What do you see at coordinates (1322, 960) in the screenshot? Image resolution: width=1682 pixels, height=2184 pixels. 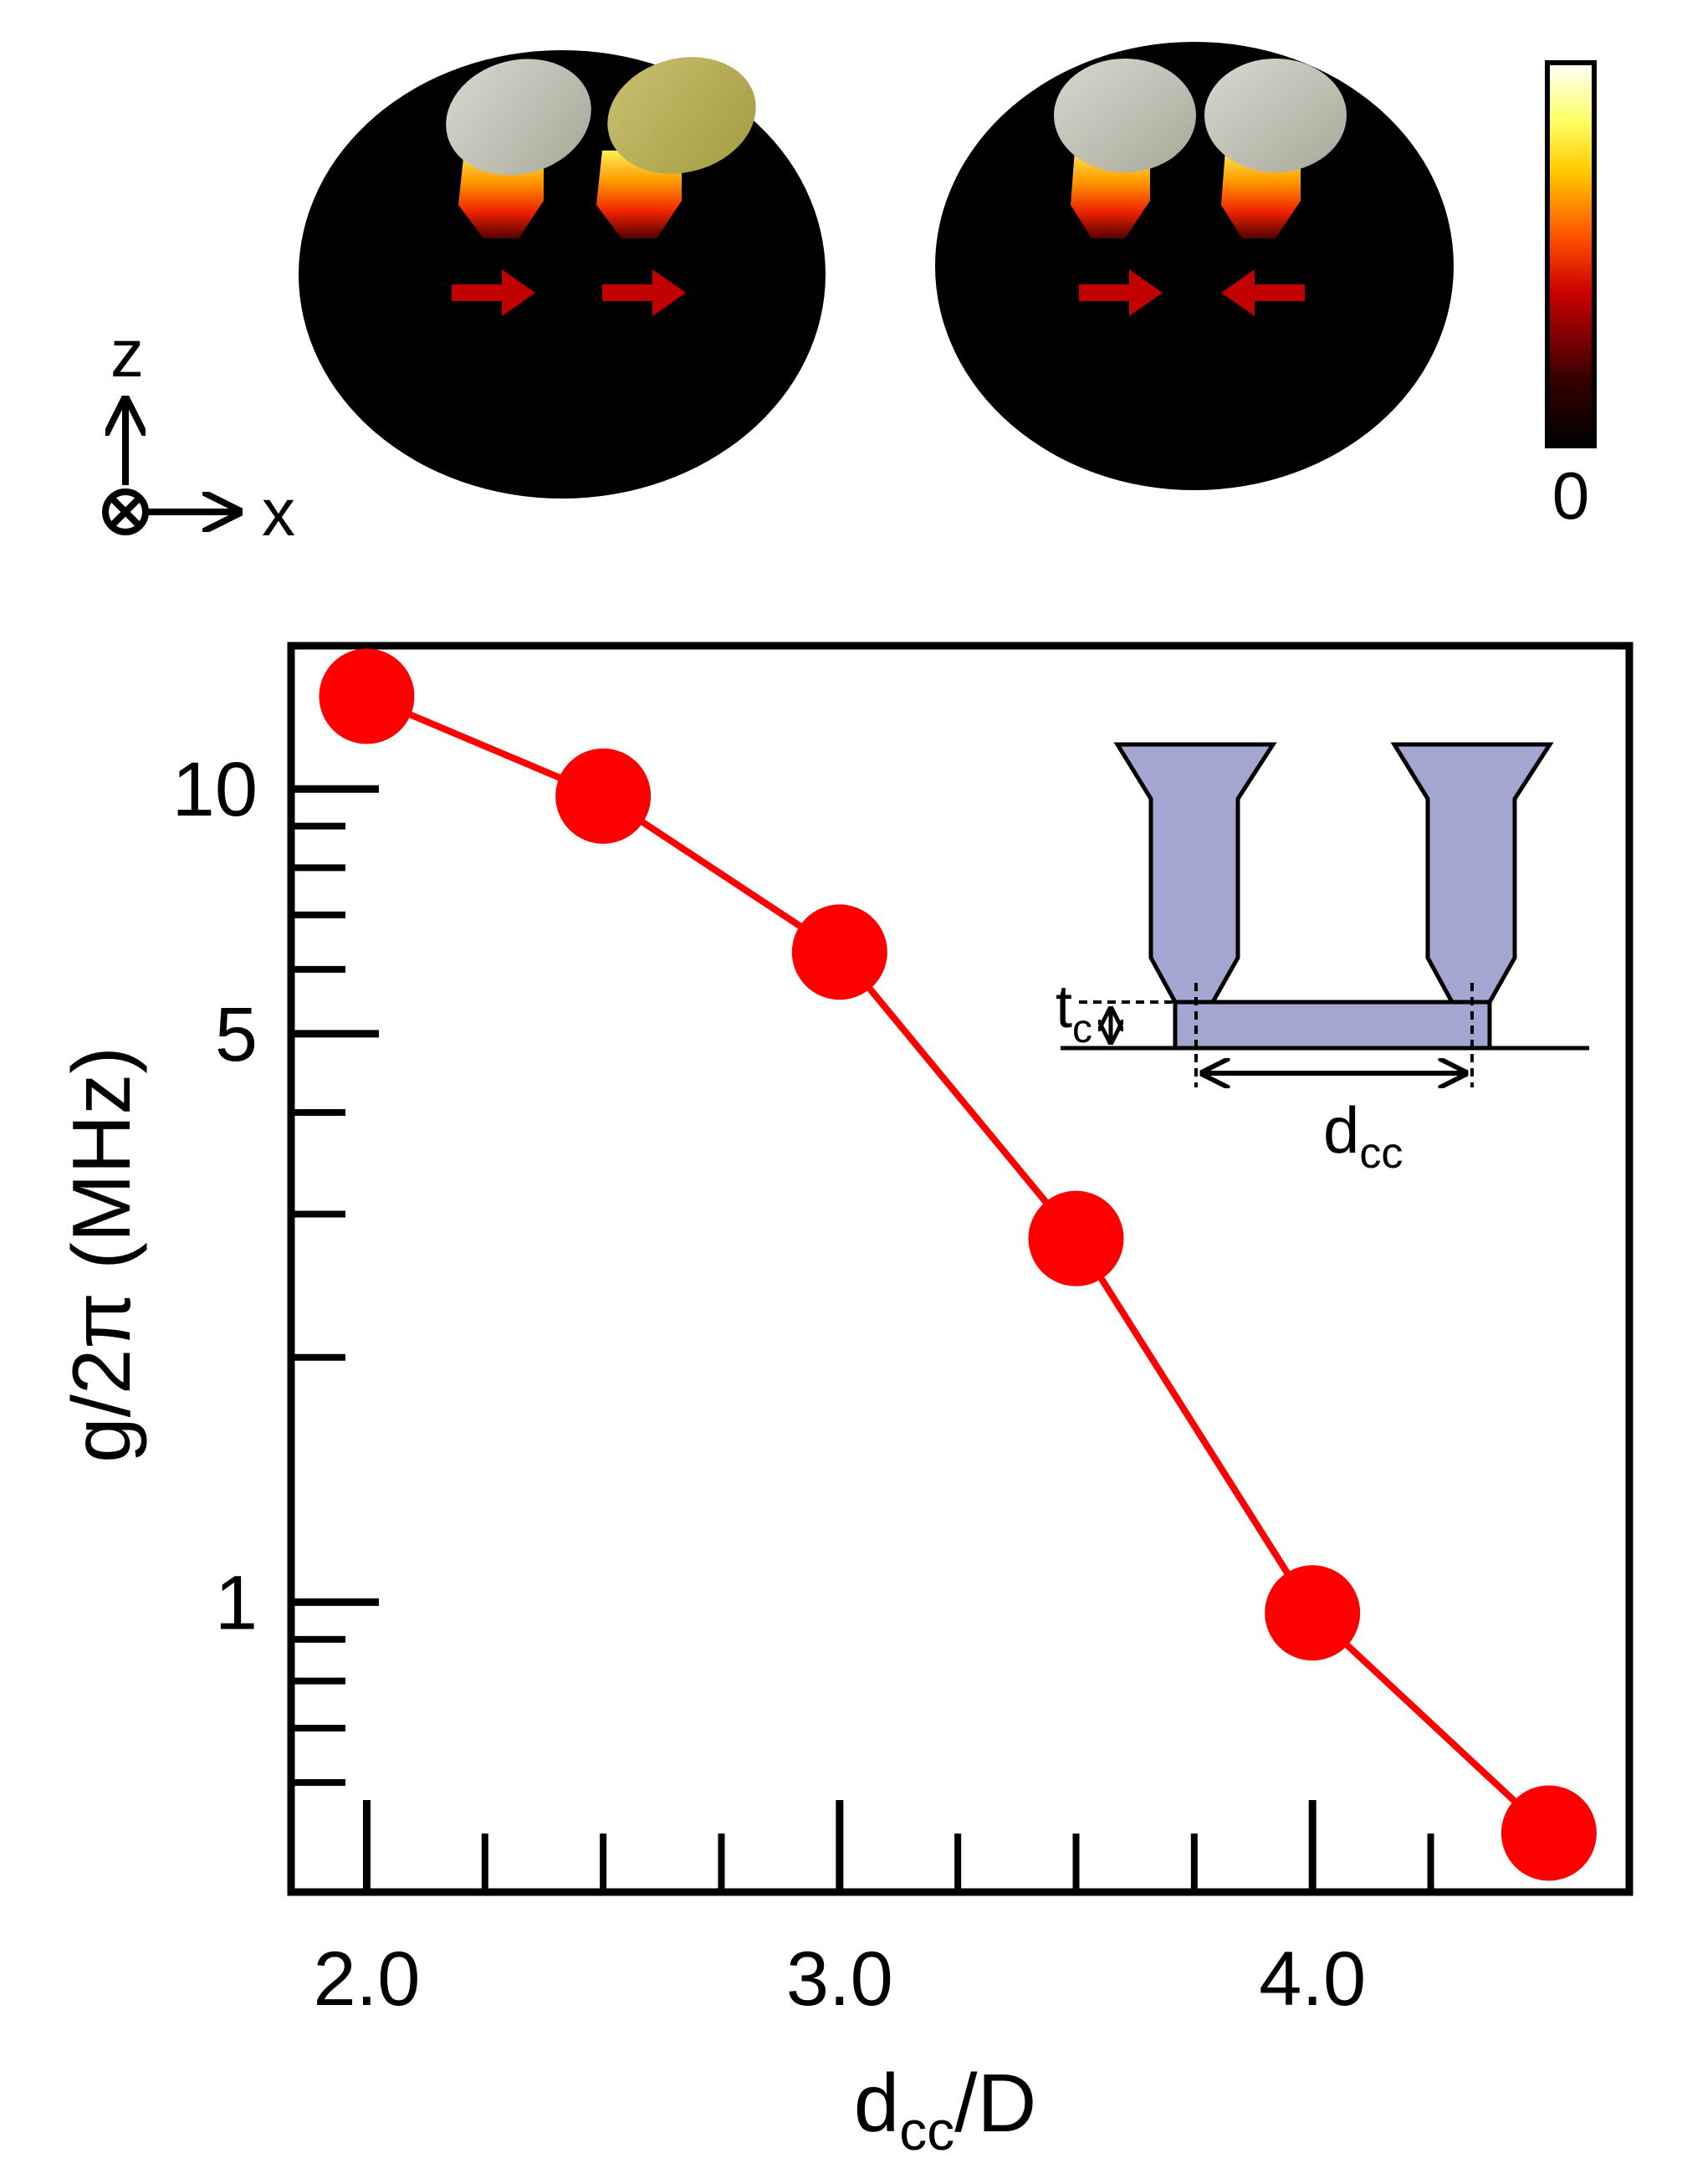 I see `inset-schematic: tc dcc` at bounding box center [1322, 960].